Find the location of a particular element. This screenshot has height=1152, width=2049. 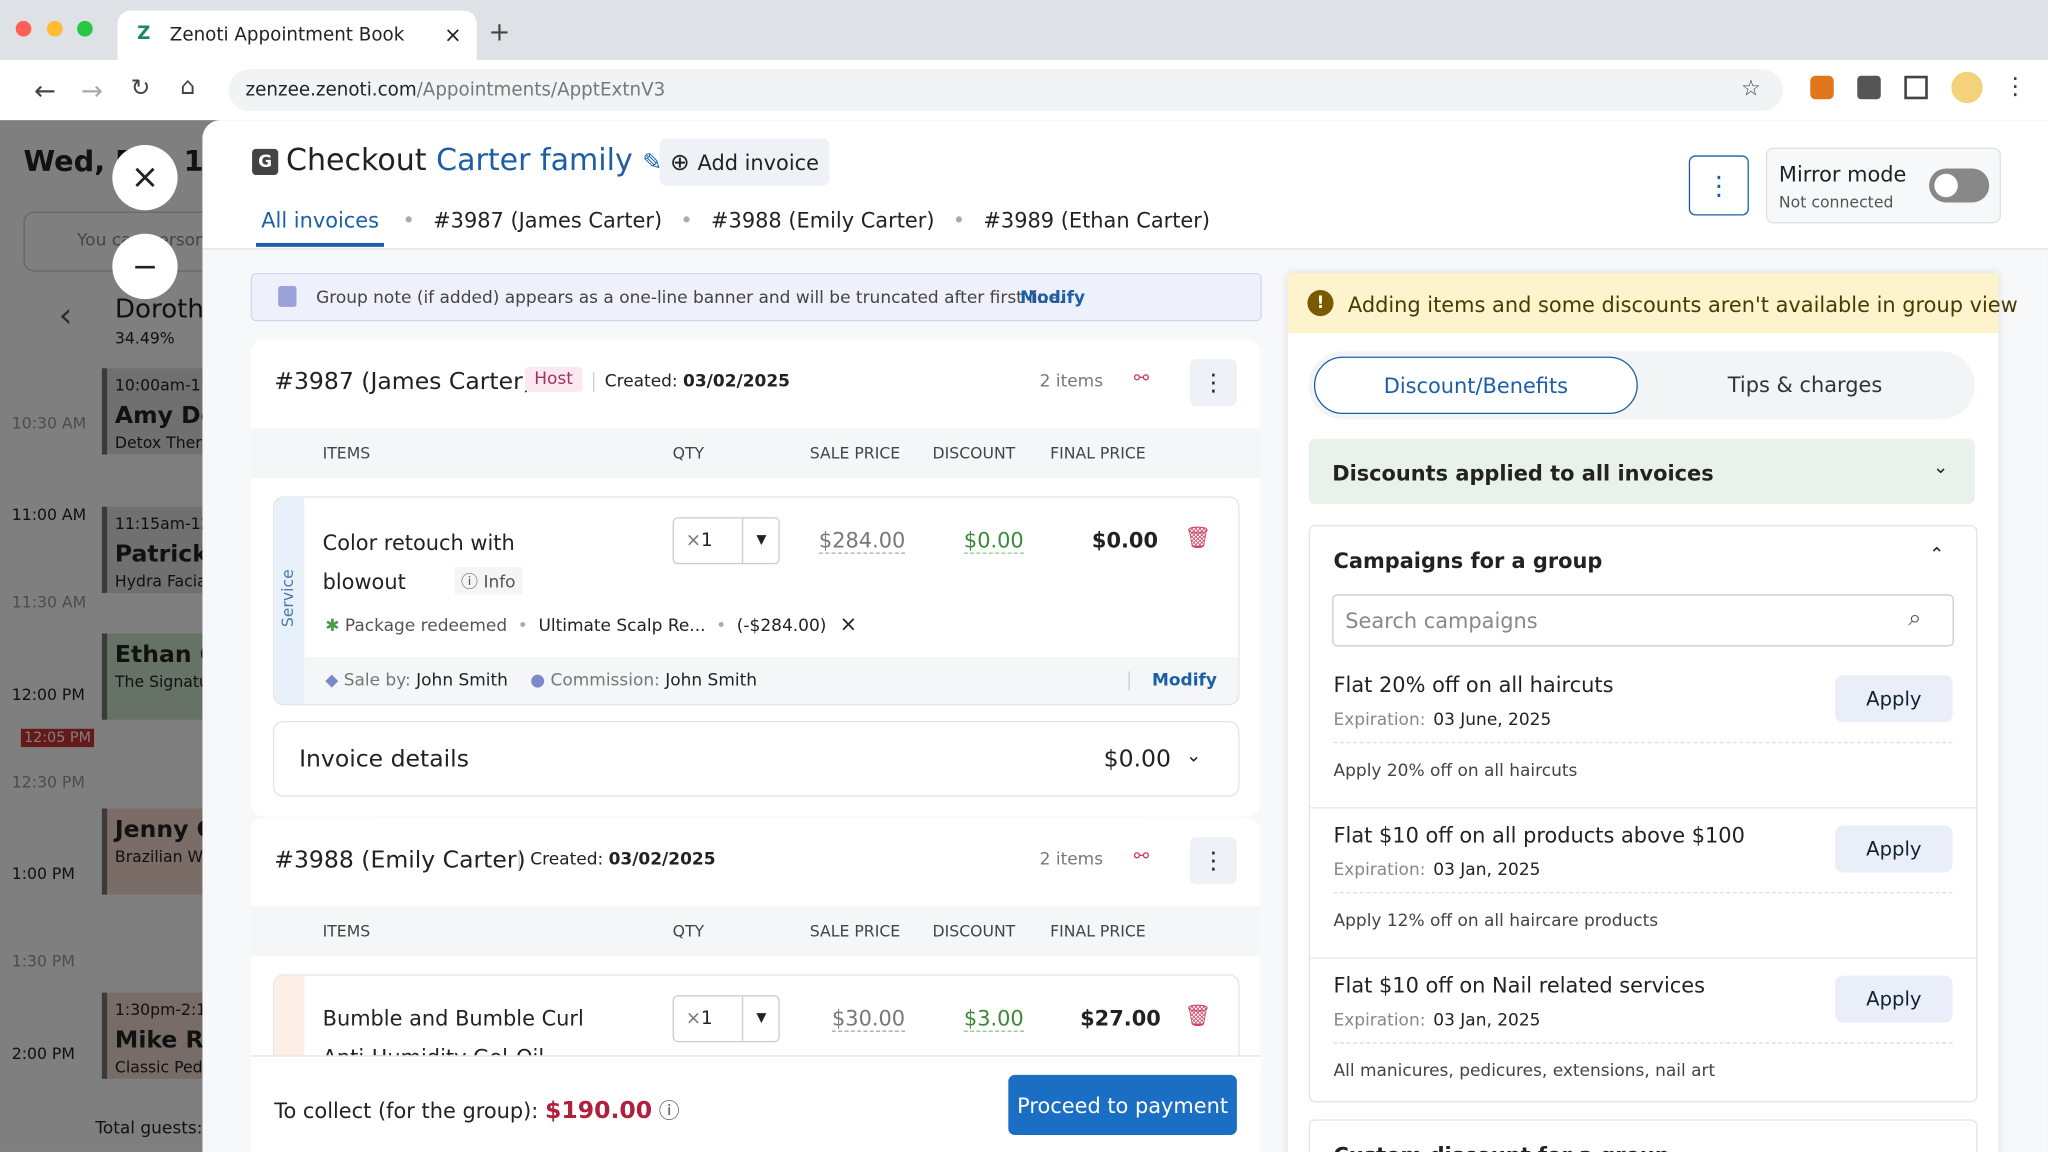

qty-caret: ▼ is located at coordinates (760, 540).